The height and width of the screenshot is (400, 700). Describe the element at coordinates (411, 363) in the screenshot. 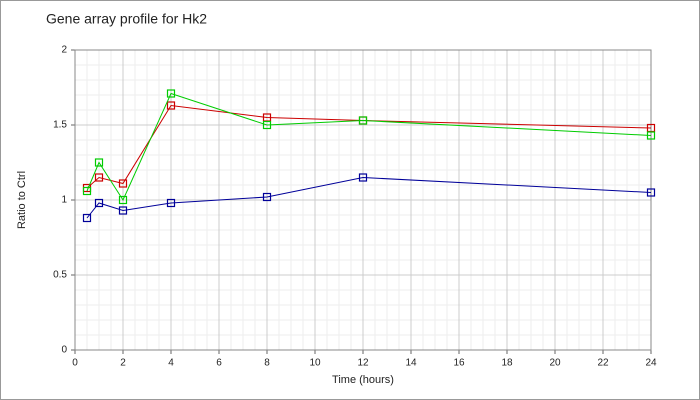

I see `x-tick-label: 14` at that location.